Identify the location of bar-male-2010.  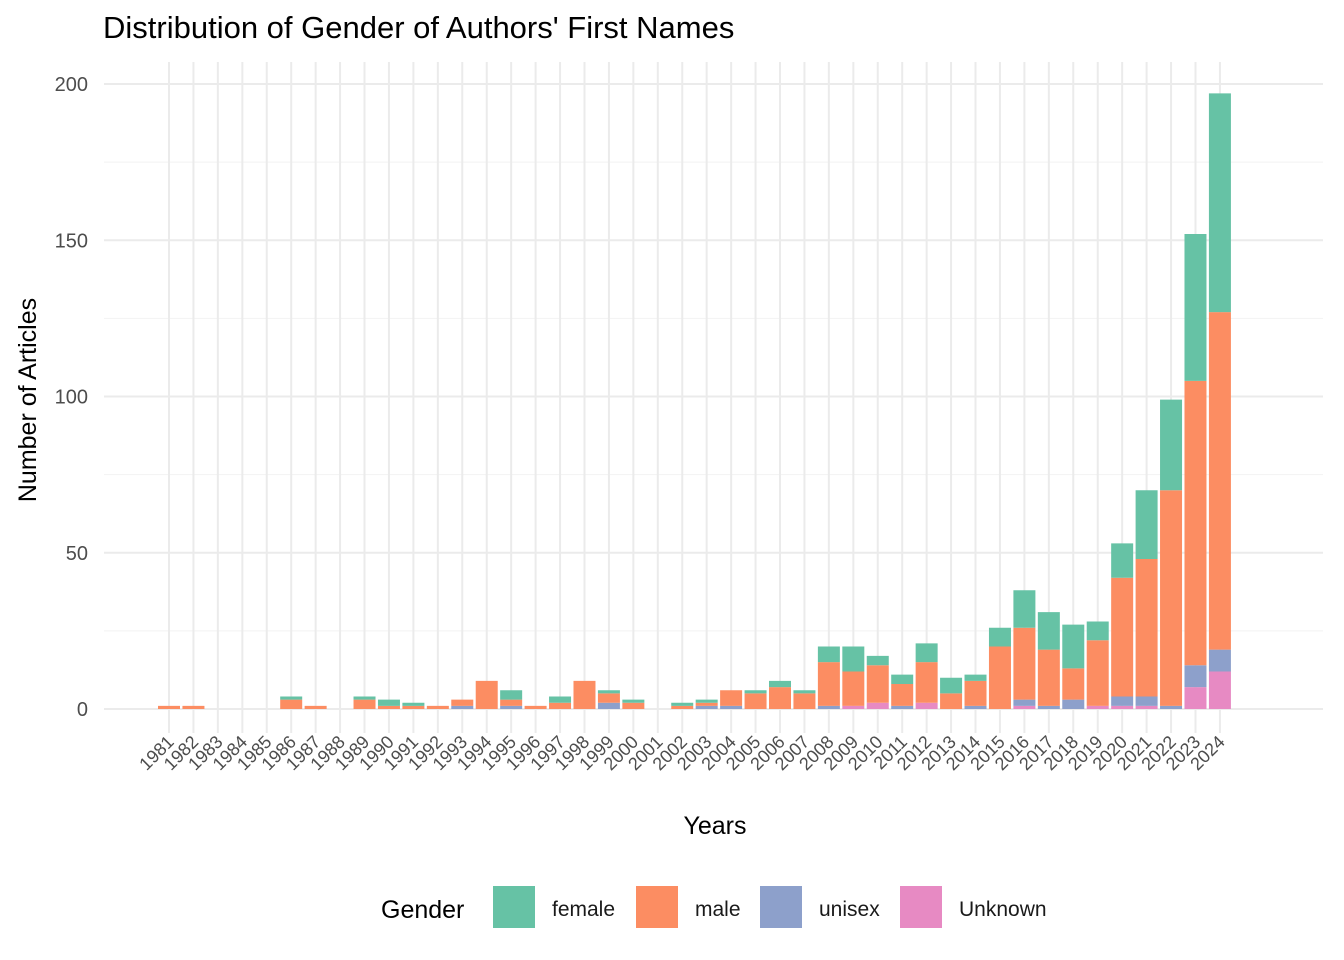
(877, 684).